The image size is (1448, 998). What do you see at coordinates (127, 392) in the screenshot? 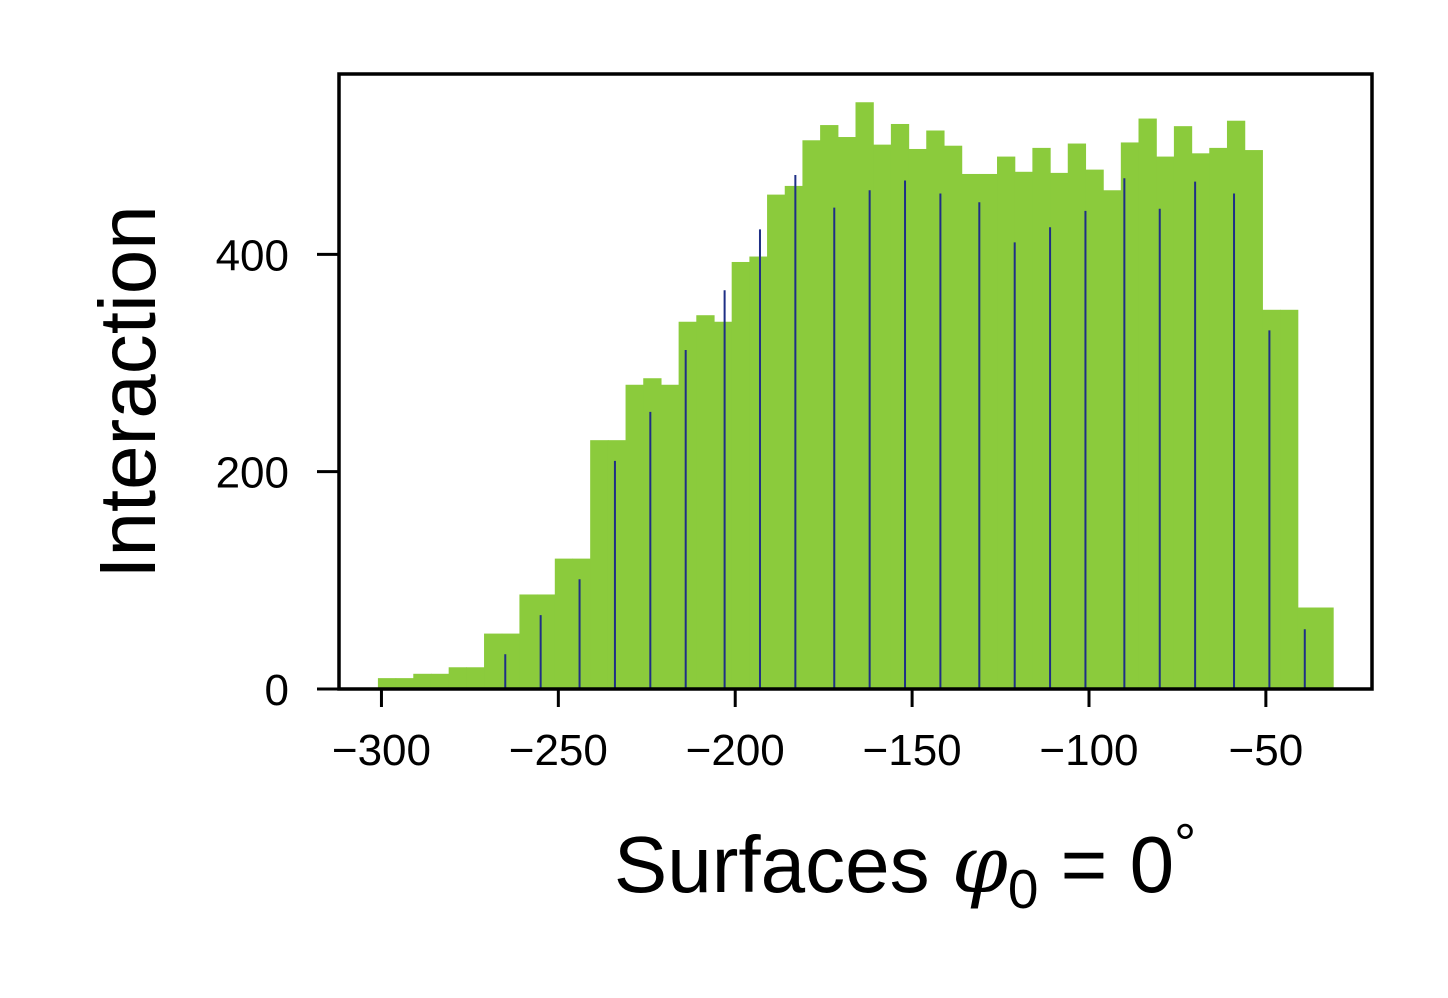
I see `y-axis-label: Interaction` at bounding box center [127, 392].